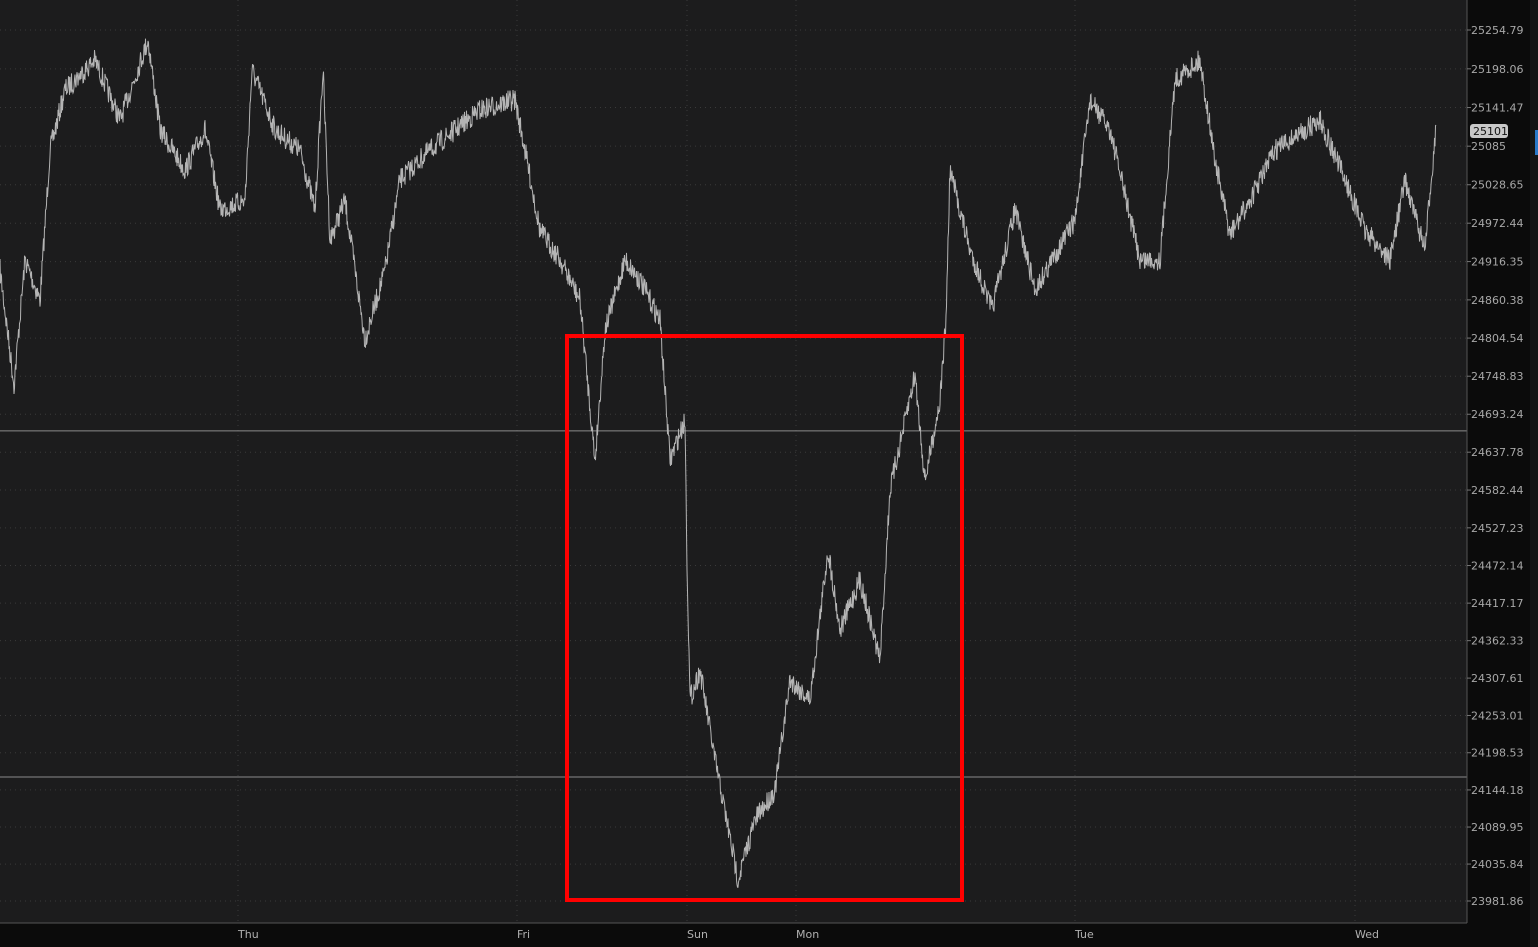 Image resolution: width=1538 pixels, height=947 pixels. Describe the element at coordinates (697, 934) in the screenshot. I see `x-tick-label: Sun` at that location.